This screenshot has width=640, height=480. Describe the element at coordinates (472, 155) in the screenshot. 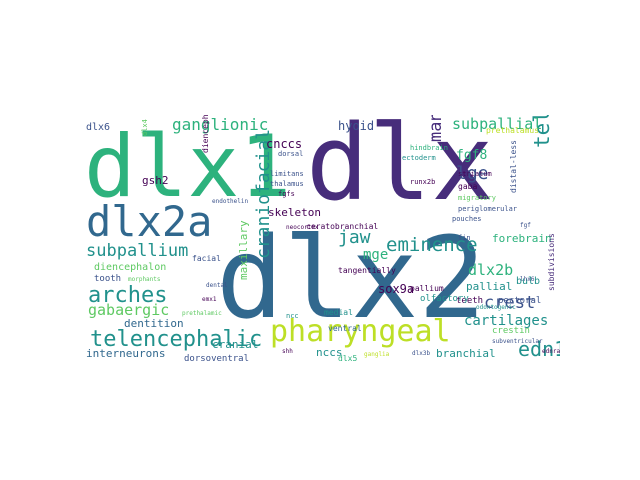

I see `word-fgf8: fgf8` at that location.